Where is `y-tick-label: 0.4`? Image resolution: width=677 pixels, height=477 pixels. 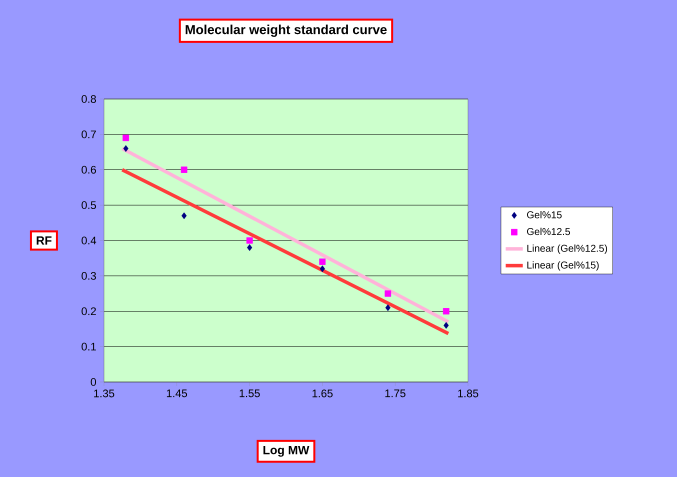 y-tick-label: 0.4 is located at coordinates (89, 240).